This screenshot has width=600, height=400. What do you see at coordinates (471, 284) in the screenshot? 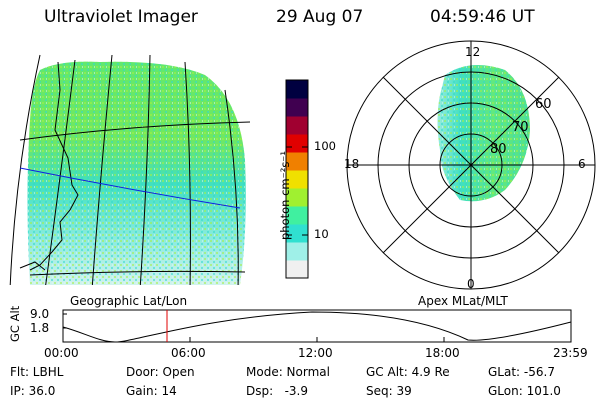
I see `mlt-label-0: 0` at bounding box center [471, 284].